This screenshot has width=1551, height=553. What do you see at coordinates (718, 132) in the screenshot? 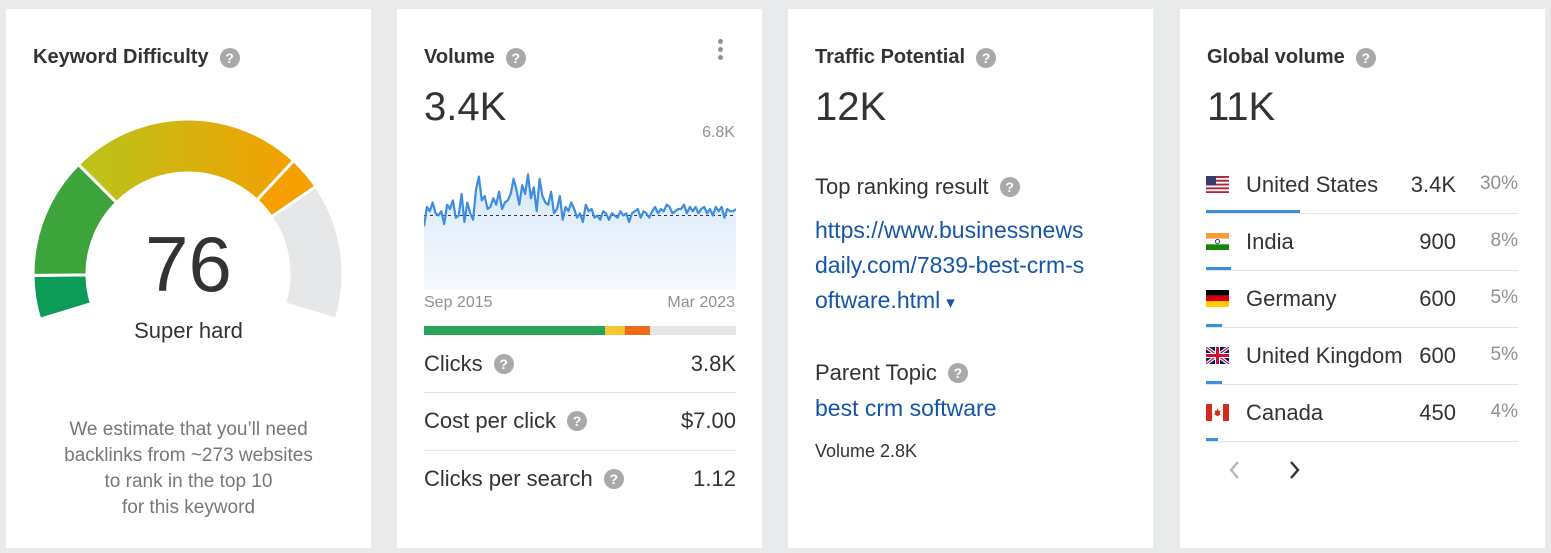
I see `chart-max-label: 6.8K` at bounding box center [718, 132].